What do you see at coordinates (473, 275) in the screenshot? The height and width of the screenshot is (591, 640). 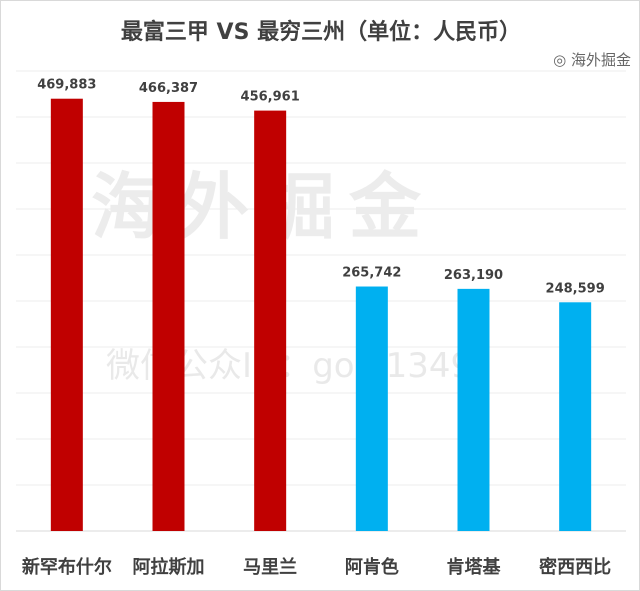 I see `data-label: 263,190` at bounding box center [473, 275].